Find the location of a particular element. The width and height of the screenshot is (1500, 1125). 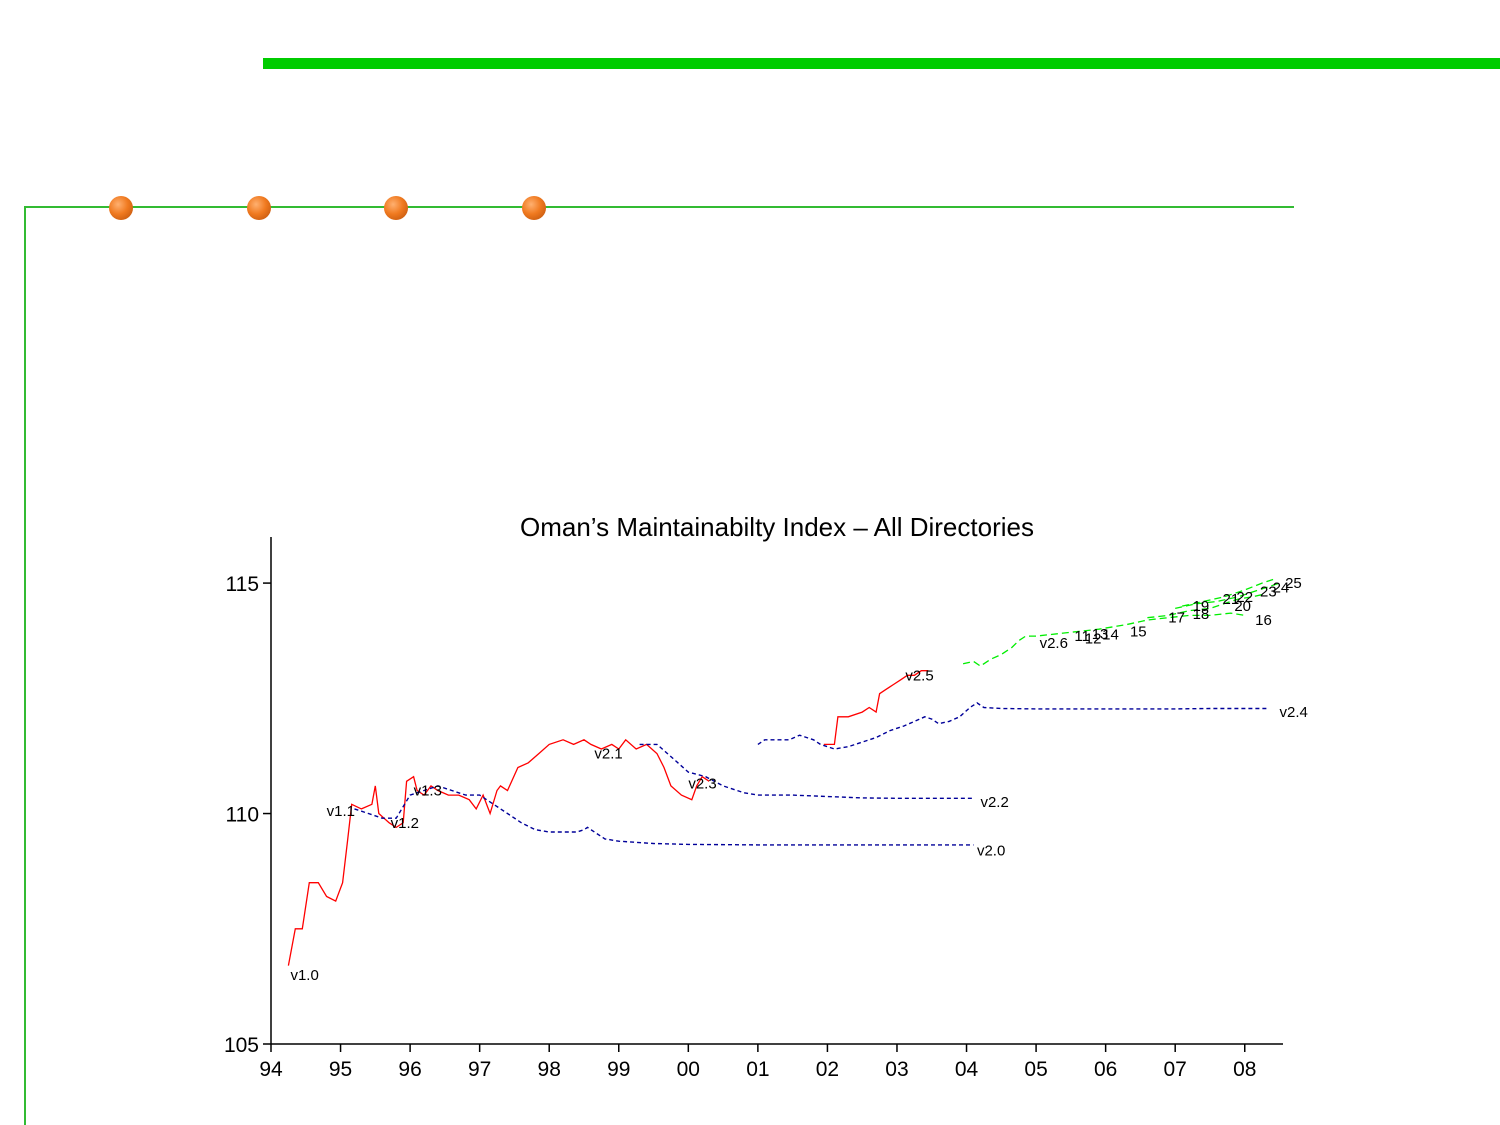

version-label: 15 is located at coordinates (1138, 631).